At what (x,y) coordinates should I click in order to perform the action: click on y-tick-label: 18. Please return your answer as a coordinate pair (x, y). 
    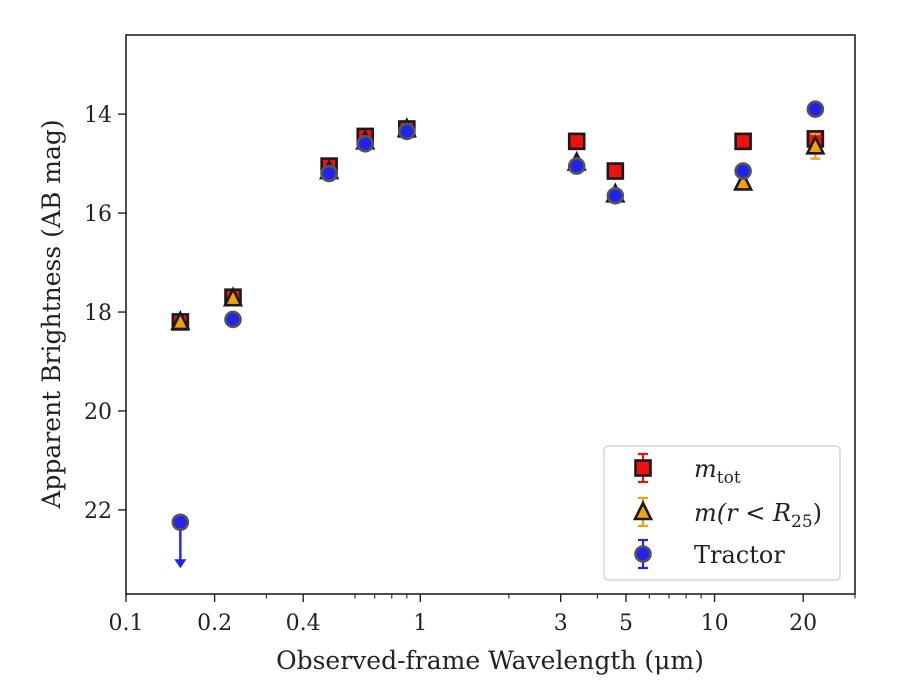
    Looking at the image, I should click on (98, 313).